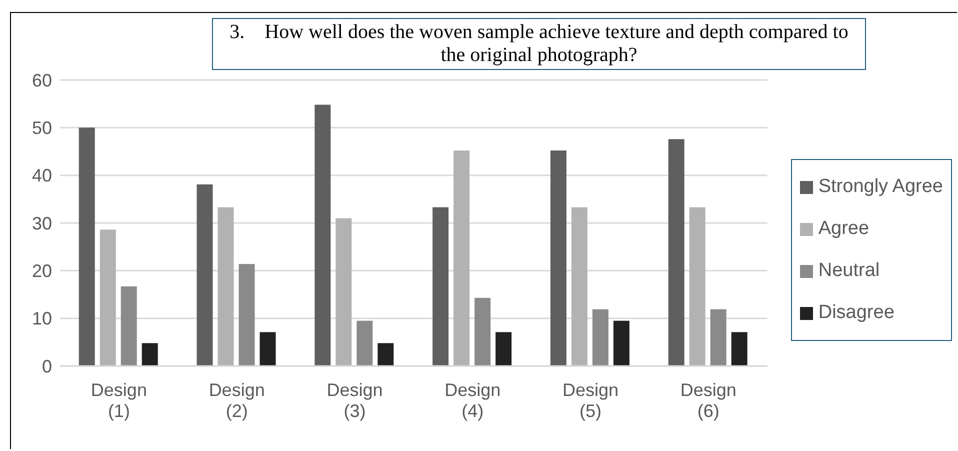 The image size is (958, 451). Describe the element at coordinates (354, 400) in the screenshot. I see `x-tick-label: Design (3)` at that location.